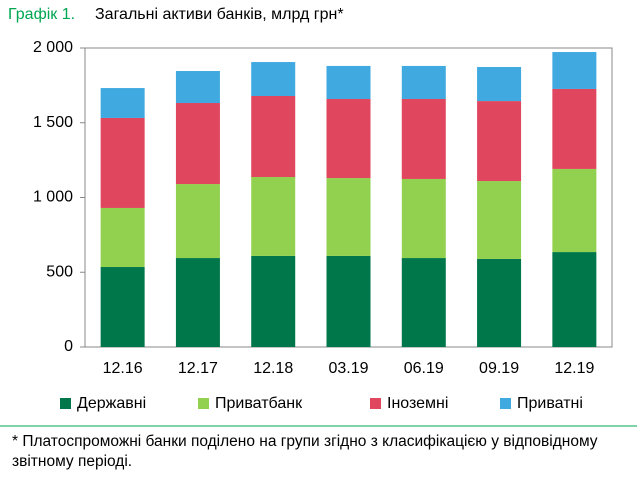 This screenshot has height=490, width=637. What do you see at coordinates (259, 403) in the screenshot?
I see `legend-label: Приватбанк` at bounding box center [259, 403].